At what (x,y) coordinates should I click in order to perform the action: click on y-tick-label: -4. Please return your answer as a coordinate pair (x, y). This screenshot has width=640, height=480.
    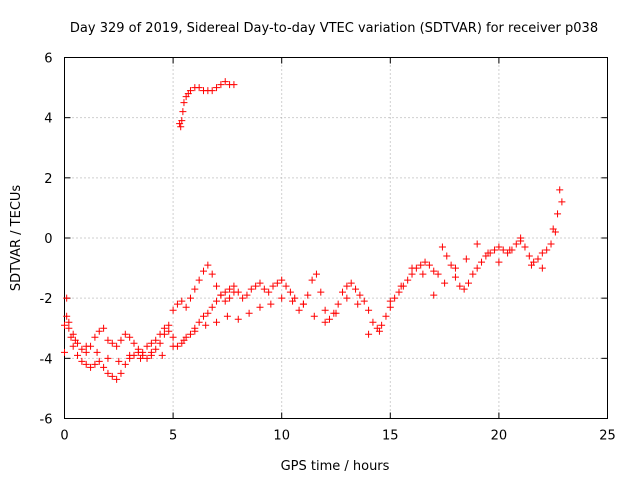
    Looking at the image, I should click on (46, 359).